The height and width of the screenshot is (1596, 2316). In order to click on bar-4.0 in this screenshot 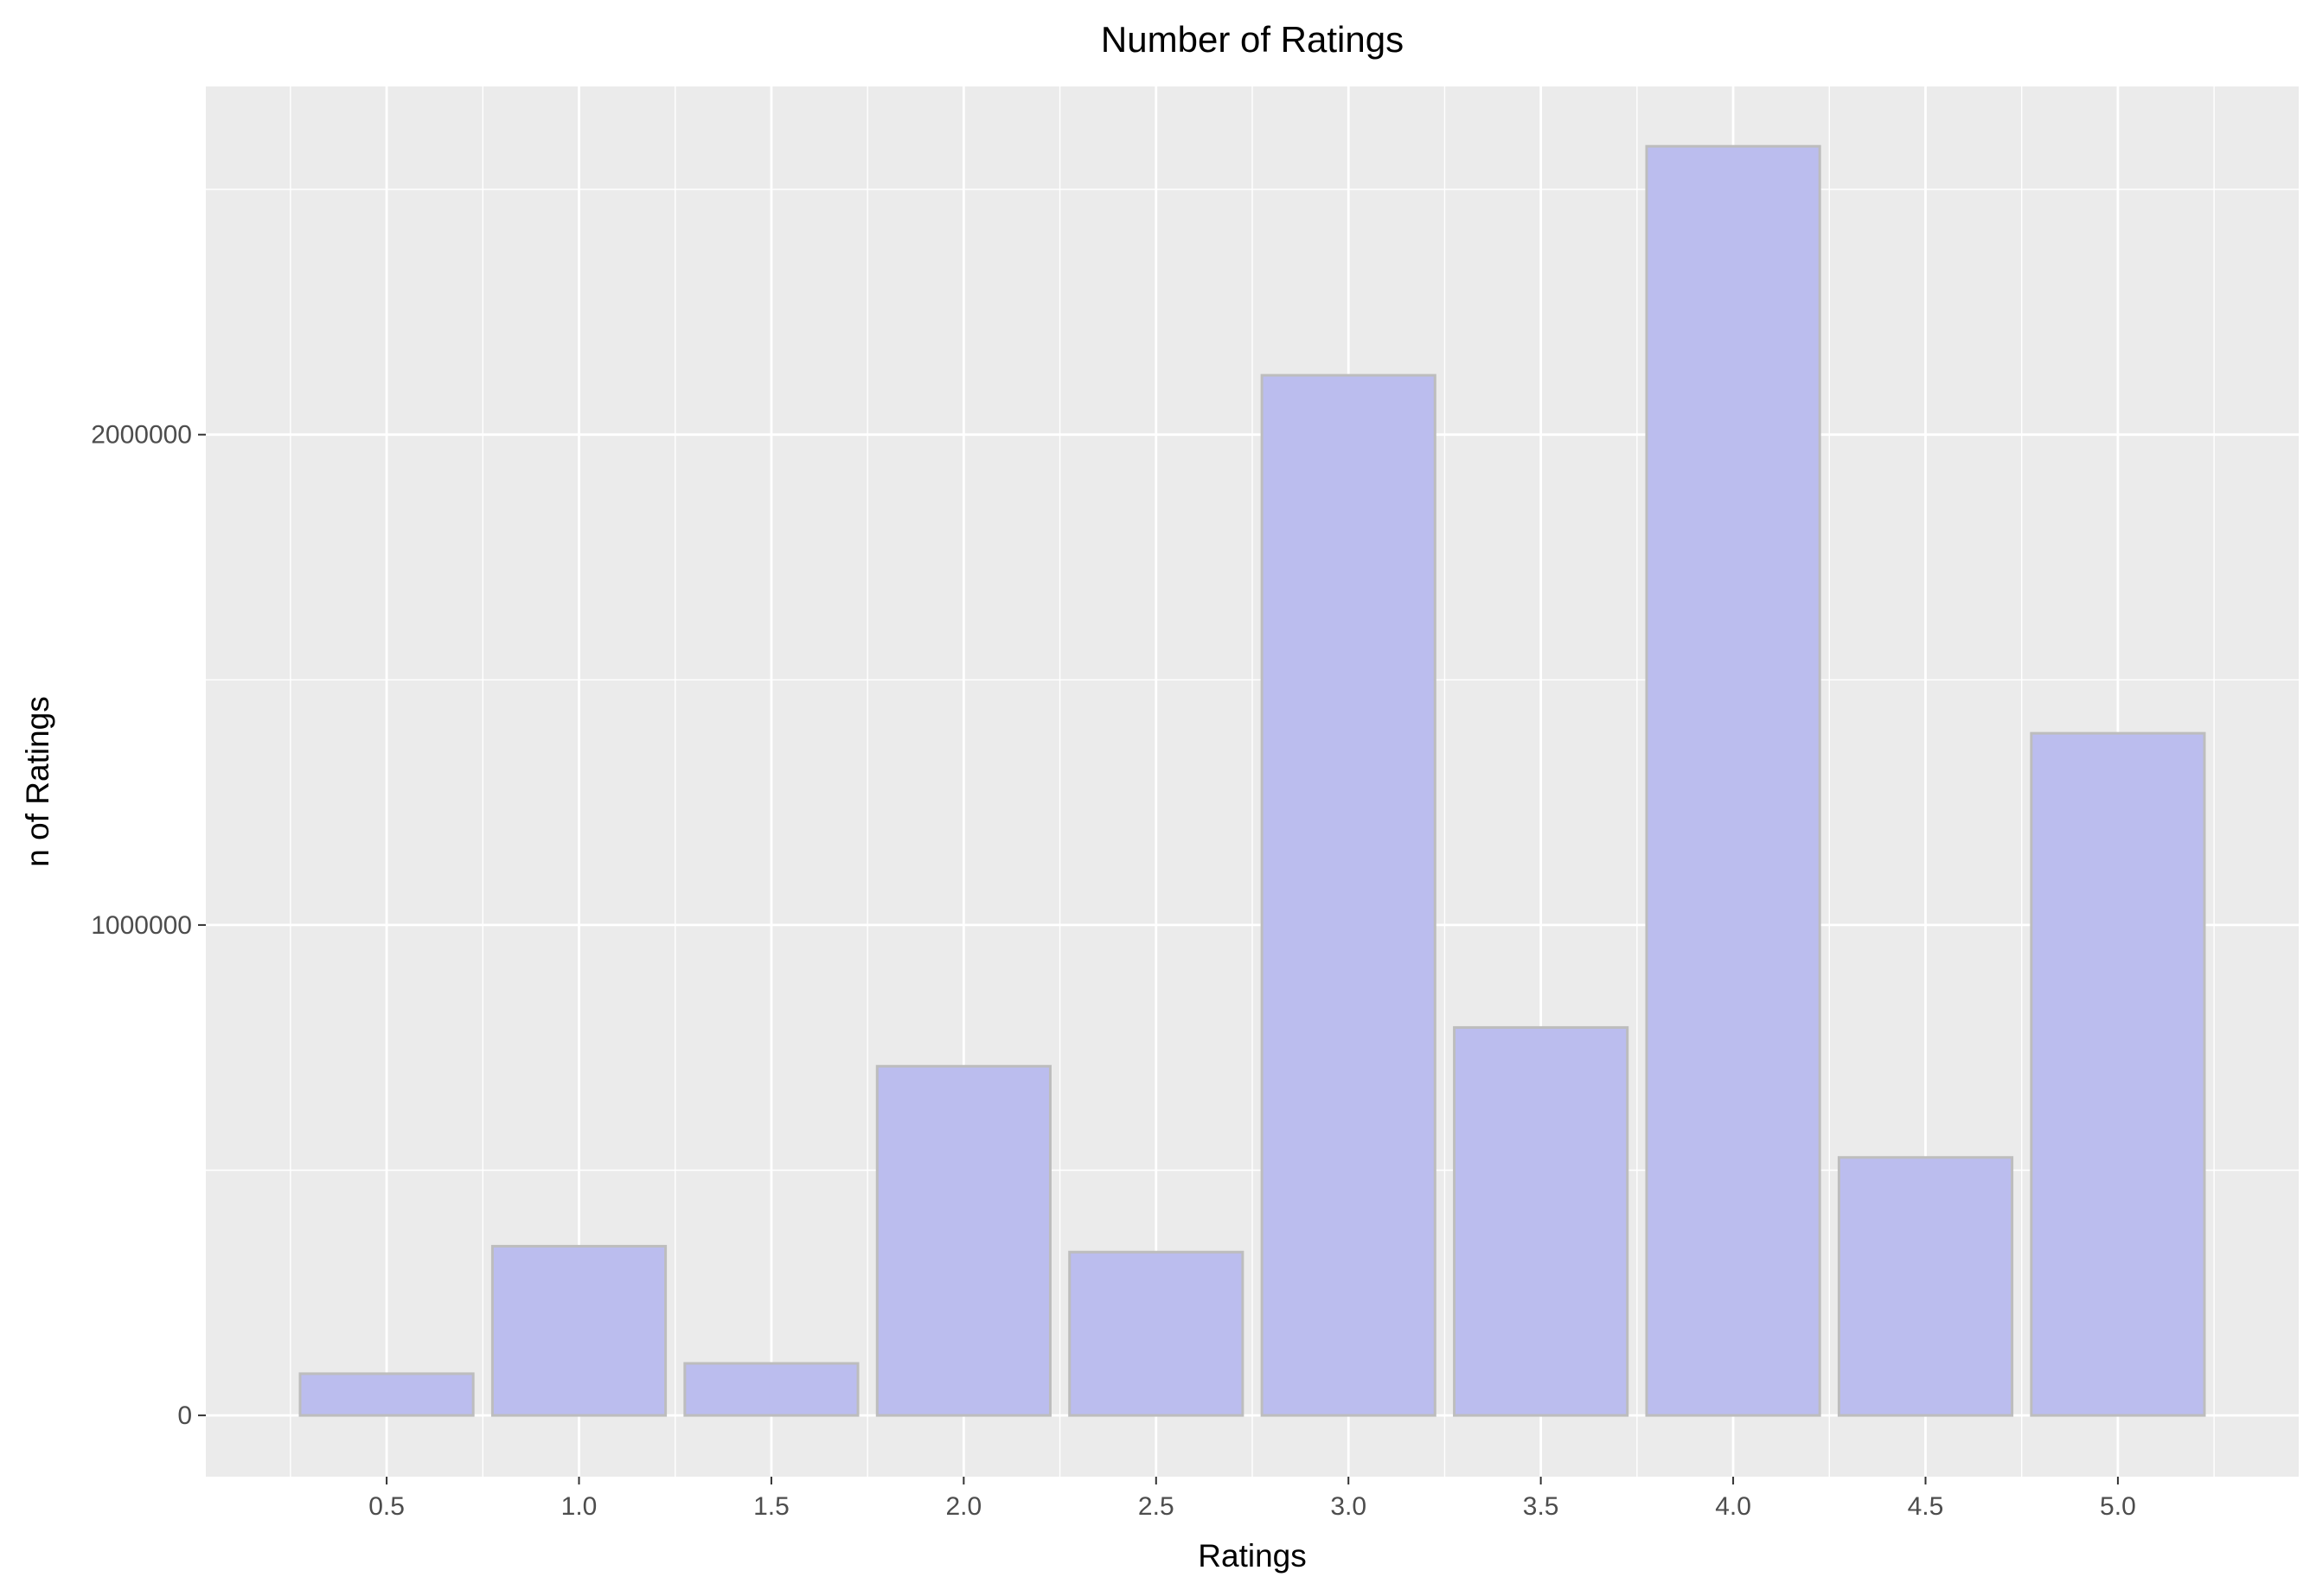, I will do `click(1733, 781)`.